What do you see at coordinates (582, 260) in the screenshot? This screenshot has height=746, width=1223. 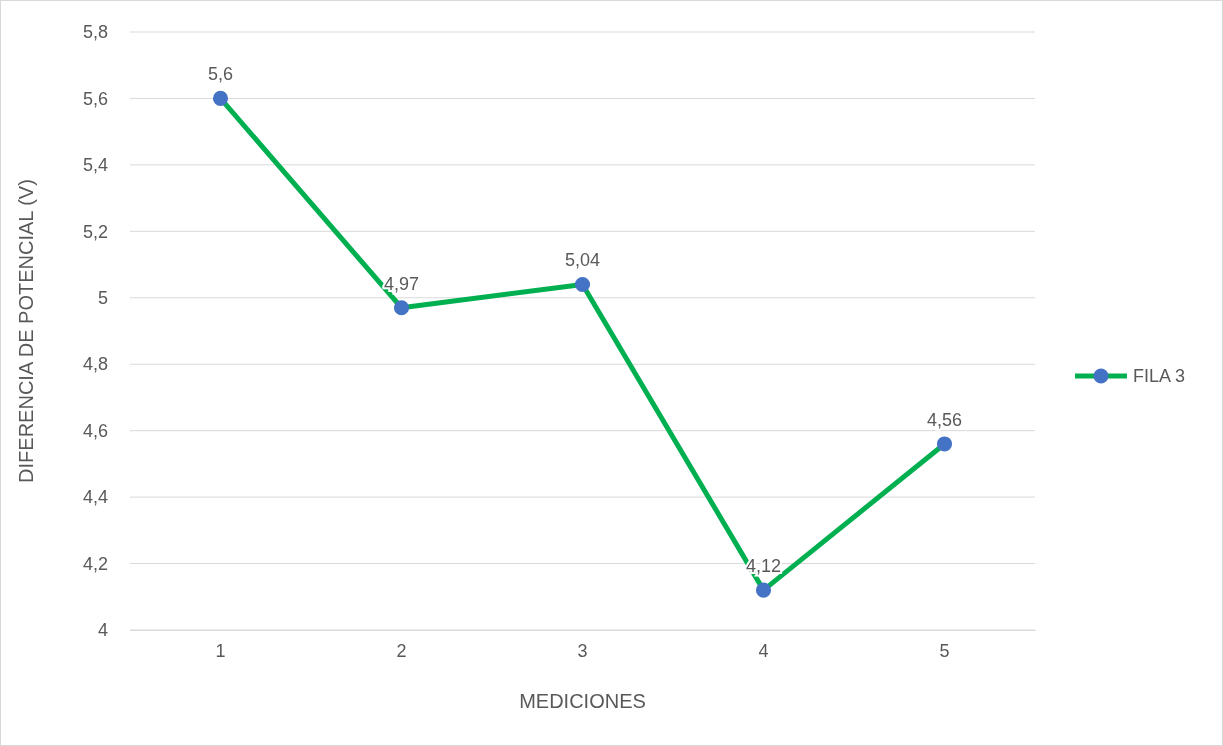 I see `data-label: 5,04` at bounding box center [582, 260].